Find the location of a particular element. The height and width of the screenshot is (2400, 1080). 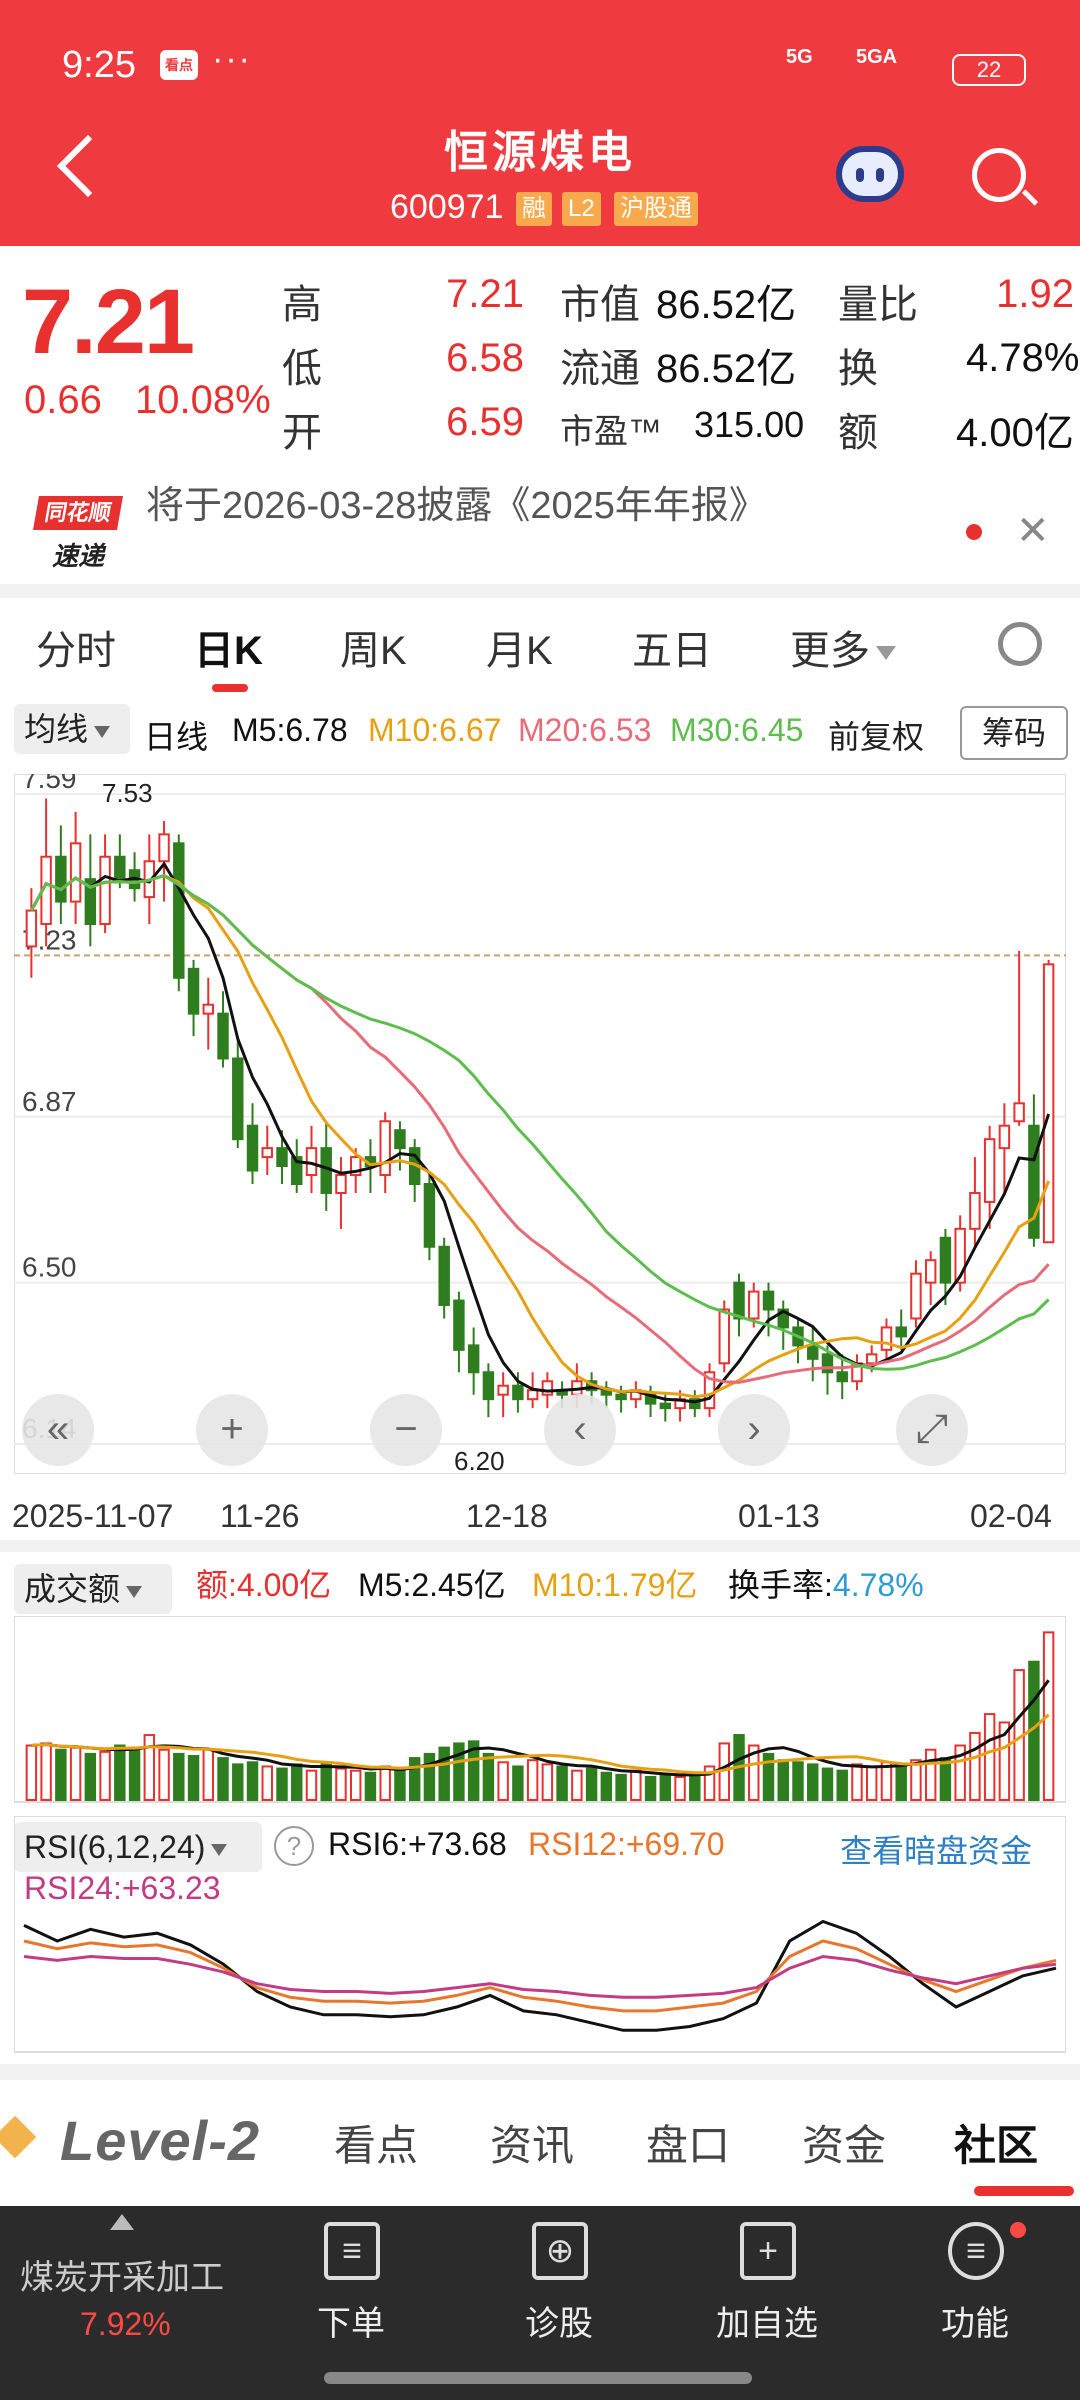

chart-frame is located at coordinates (540, 1934).